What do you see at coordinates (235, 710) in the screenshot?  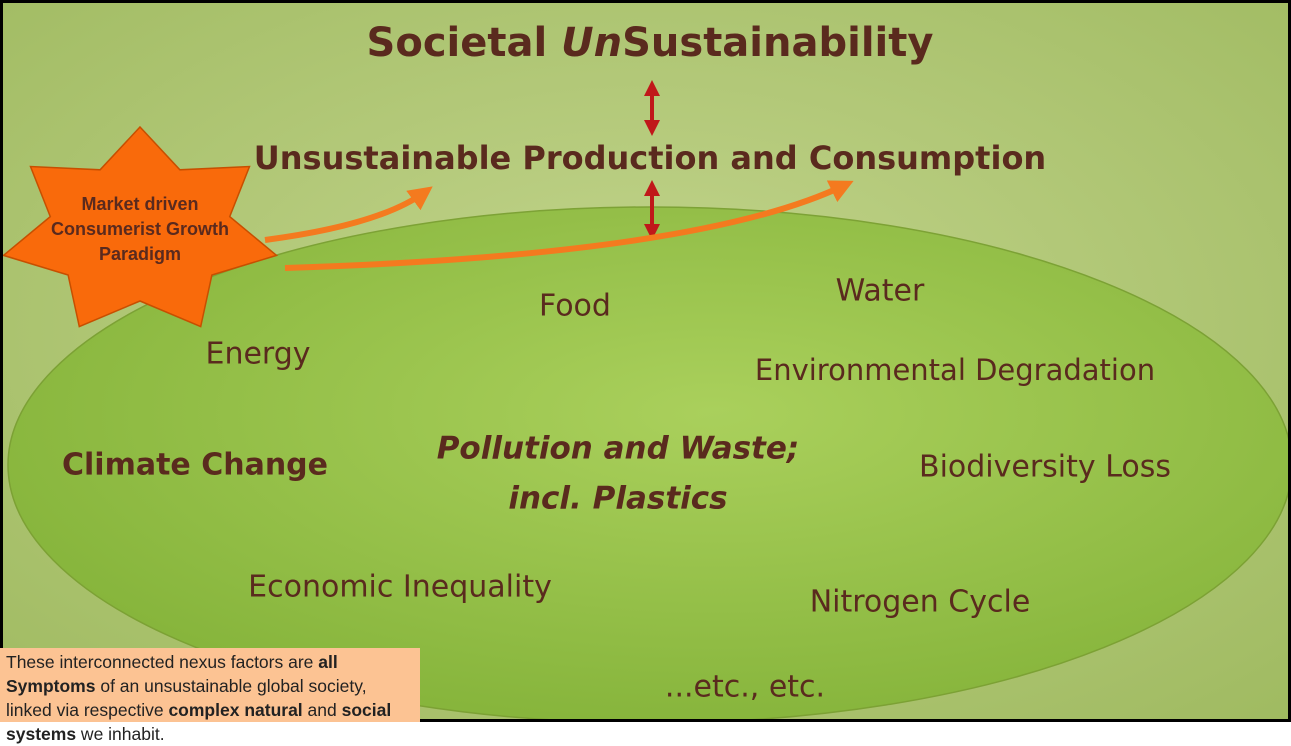 I see `note-text: complex natural` at bounding box center [235, 710].